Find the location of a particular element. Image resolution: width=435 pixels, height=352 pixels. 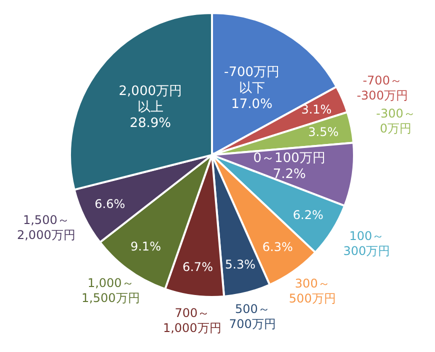

data-label: 3.1% is located at coordinates (316, 109).